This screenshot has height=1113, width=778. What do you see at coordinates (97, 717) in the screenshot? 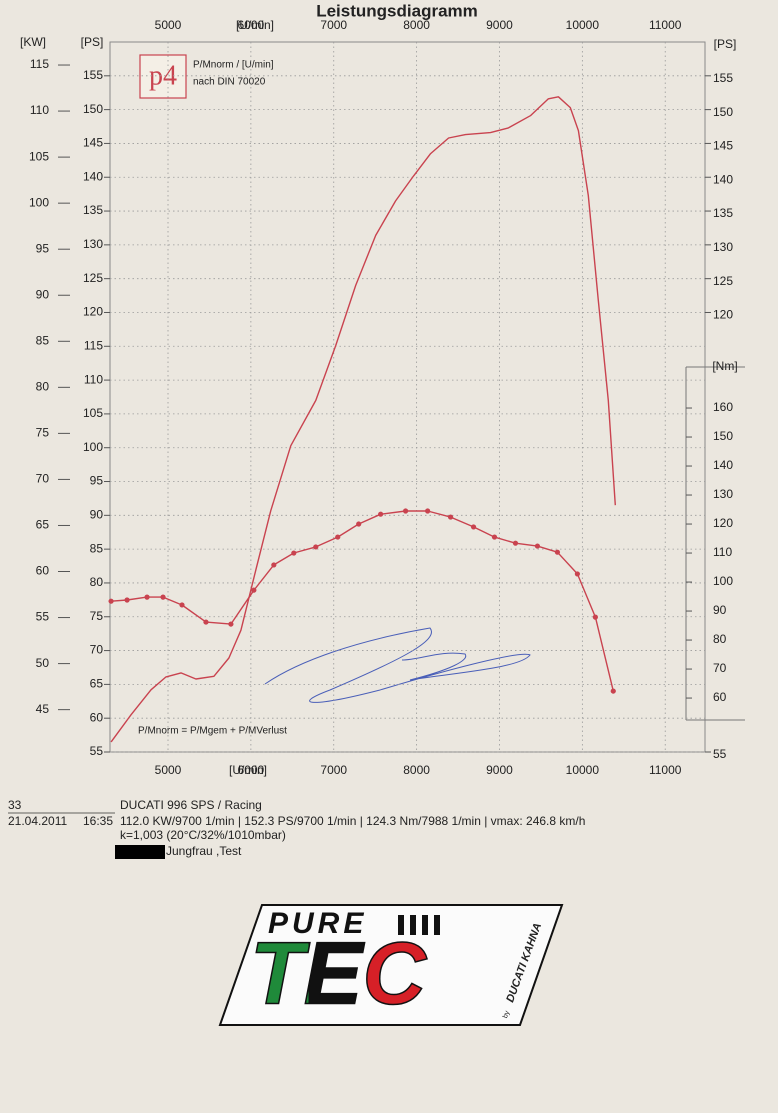
I see `y-tick-label: 60` at bounding box center [97, 717].